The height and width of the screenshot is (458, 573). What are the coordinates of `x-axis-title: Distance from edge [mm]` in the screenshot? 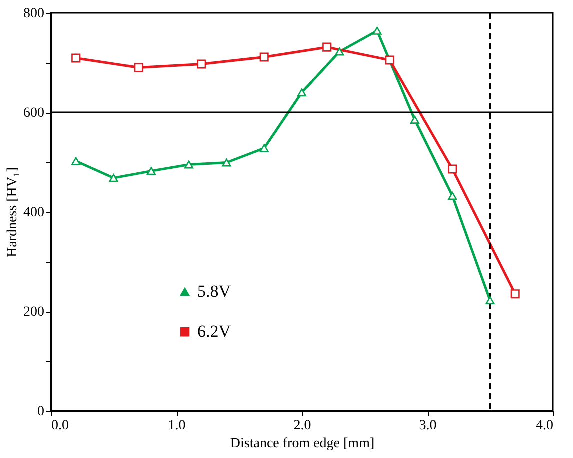 It's located at (302, 444).